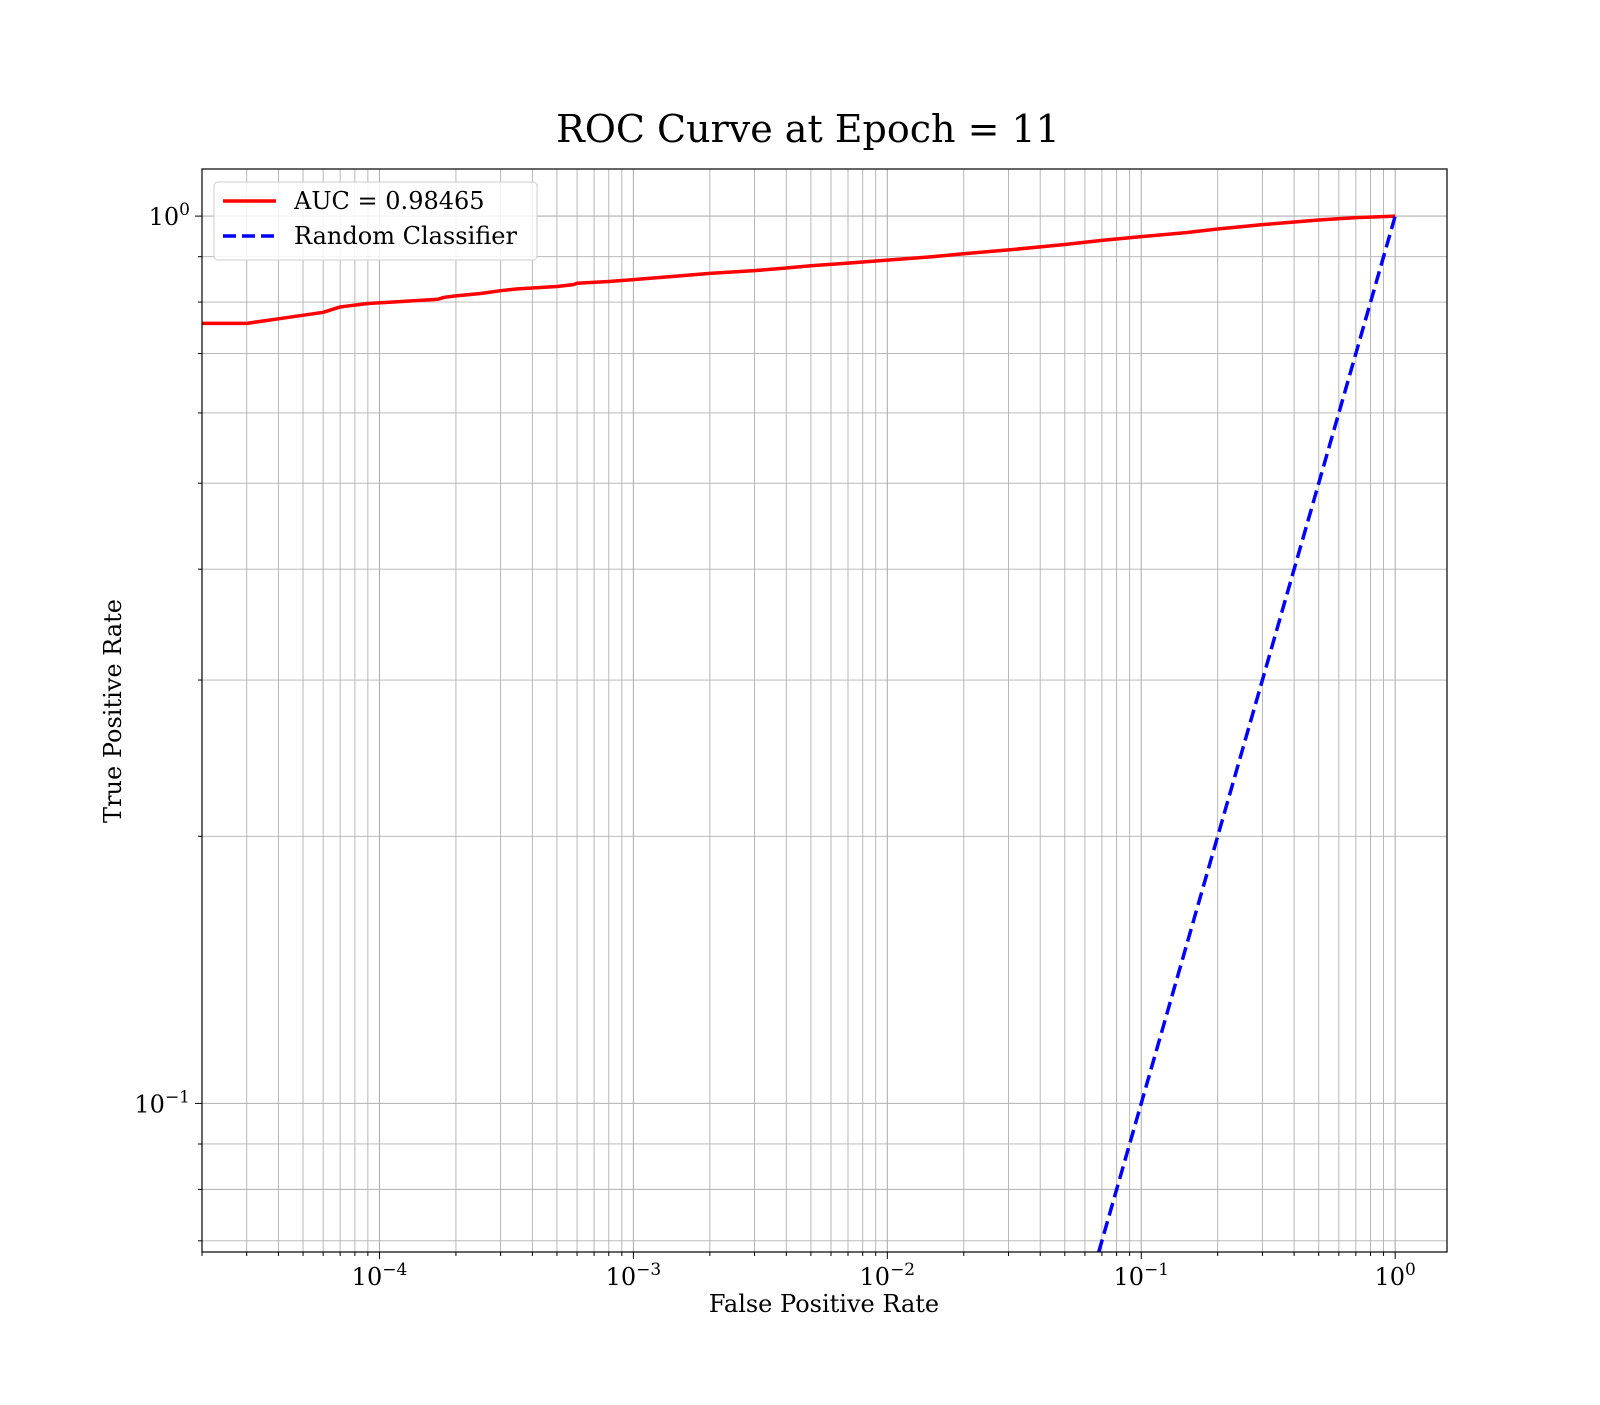  What do you see at coordinates (405, 236) in the screenshot?
I see `legend-label-random: Random Classifier` at bounding box center [405, 236].